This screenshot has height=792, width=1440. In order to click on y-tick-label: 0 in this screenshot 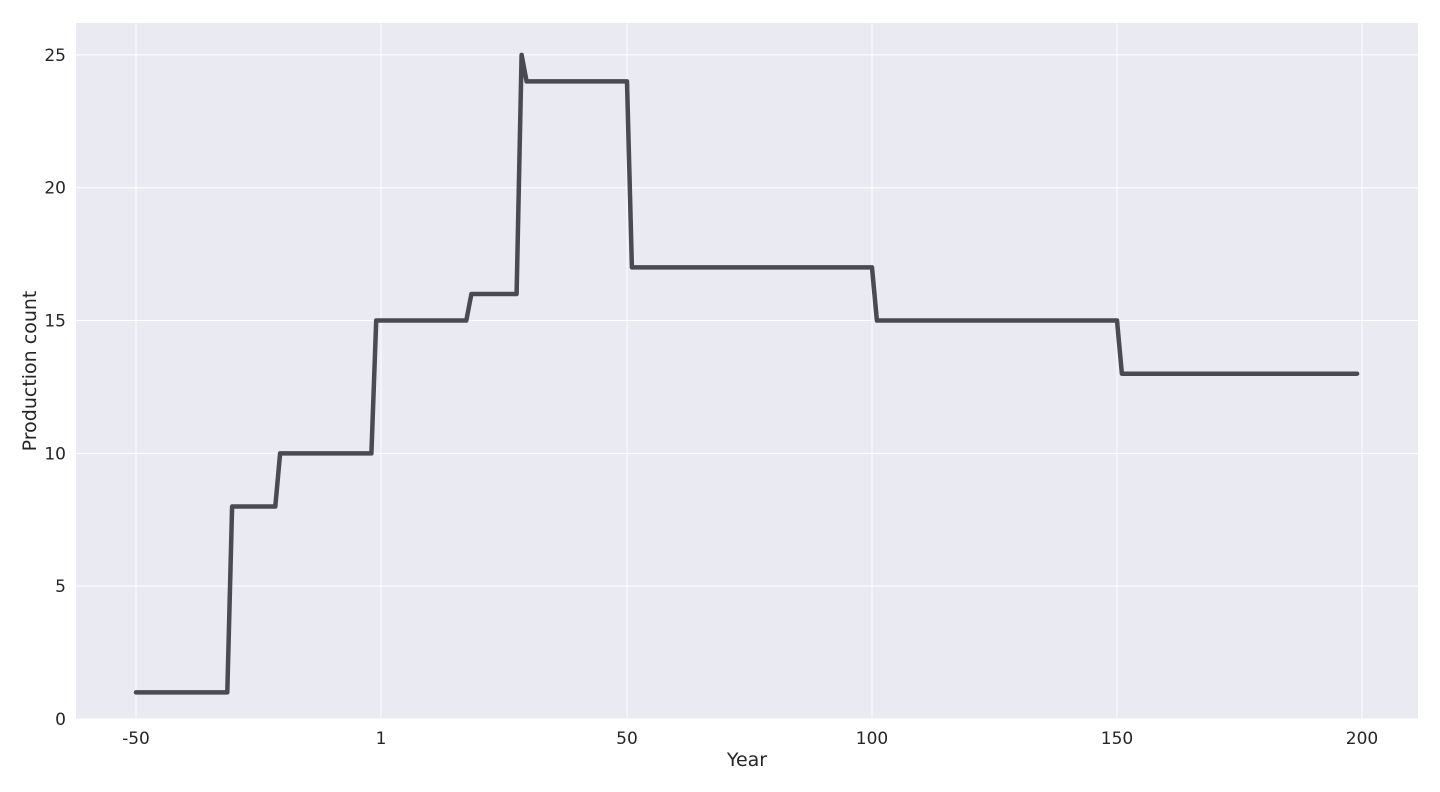, I will do `click(60, 720)`.